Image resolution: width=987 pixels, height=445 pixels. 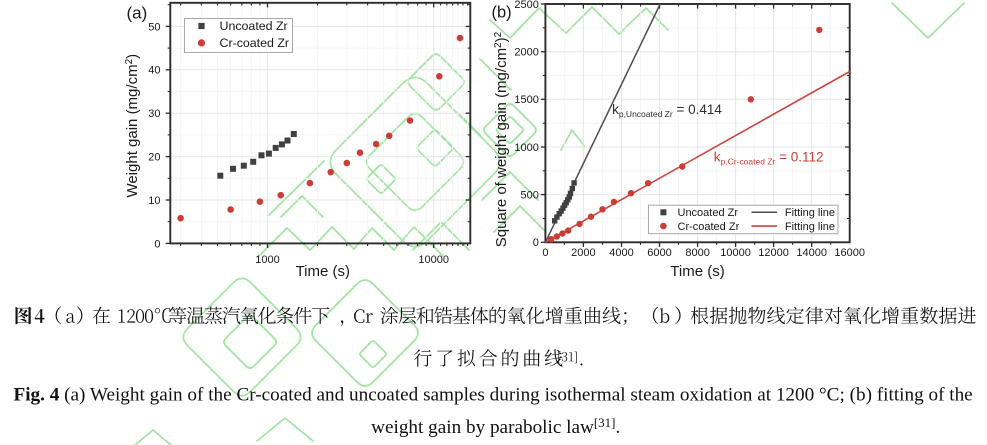 What do you see at coordinates (495, 426) in the screenshot?
I see `svg-text:weight gain by parabolic law[3: weight gain by parabolic law[31].` at bounding box center [495, 426].